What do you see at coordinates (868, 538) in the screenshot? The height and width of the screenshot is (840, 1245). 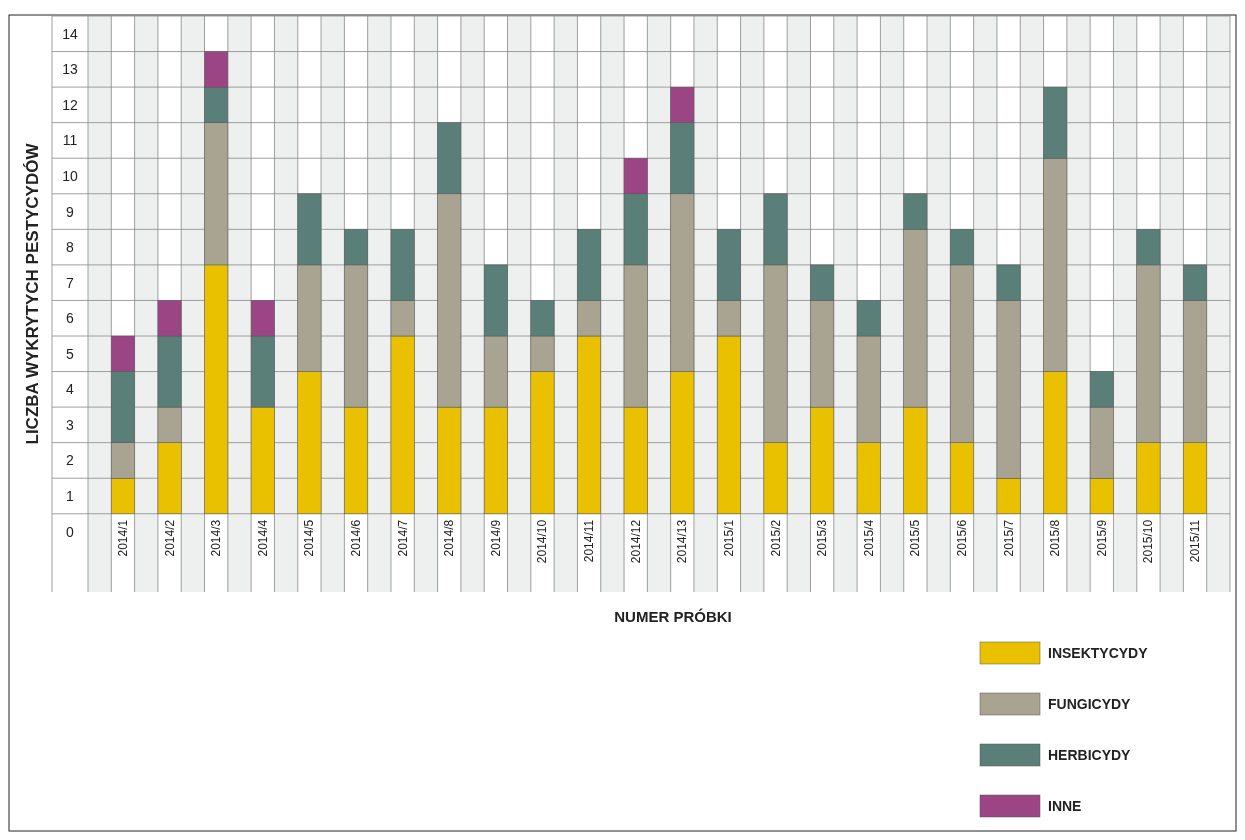 I see `x-tick-label: 2015/4` at bounding box center [868, 538].